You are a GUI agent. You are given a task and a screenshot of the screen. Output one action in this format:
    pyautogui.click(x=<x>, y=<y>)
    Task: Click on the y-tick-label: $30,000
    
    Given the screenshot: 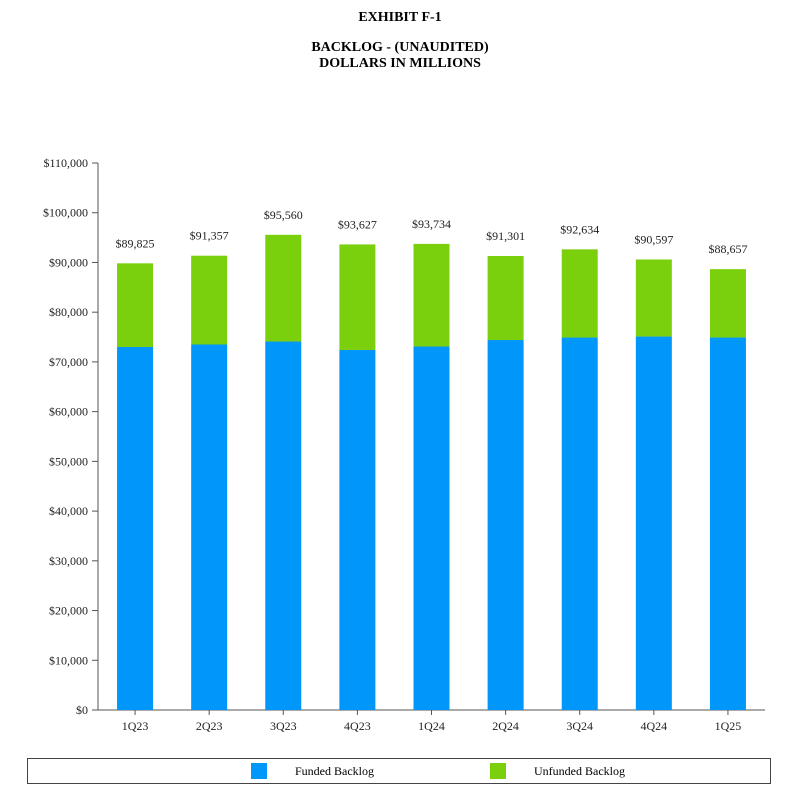 What is the action you would take?
    pyautogui.click(x=68, y=561)
    